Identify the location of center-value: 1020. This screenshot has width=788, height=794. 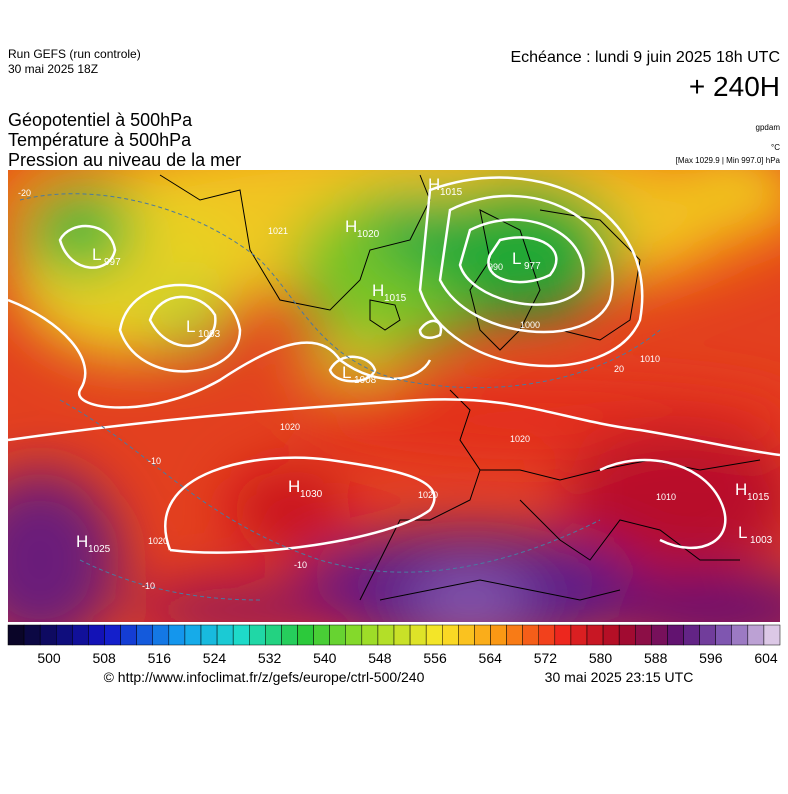
(368, 234).